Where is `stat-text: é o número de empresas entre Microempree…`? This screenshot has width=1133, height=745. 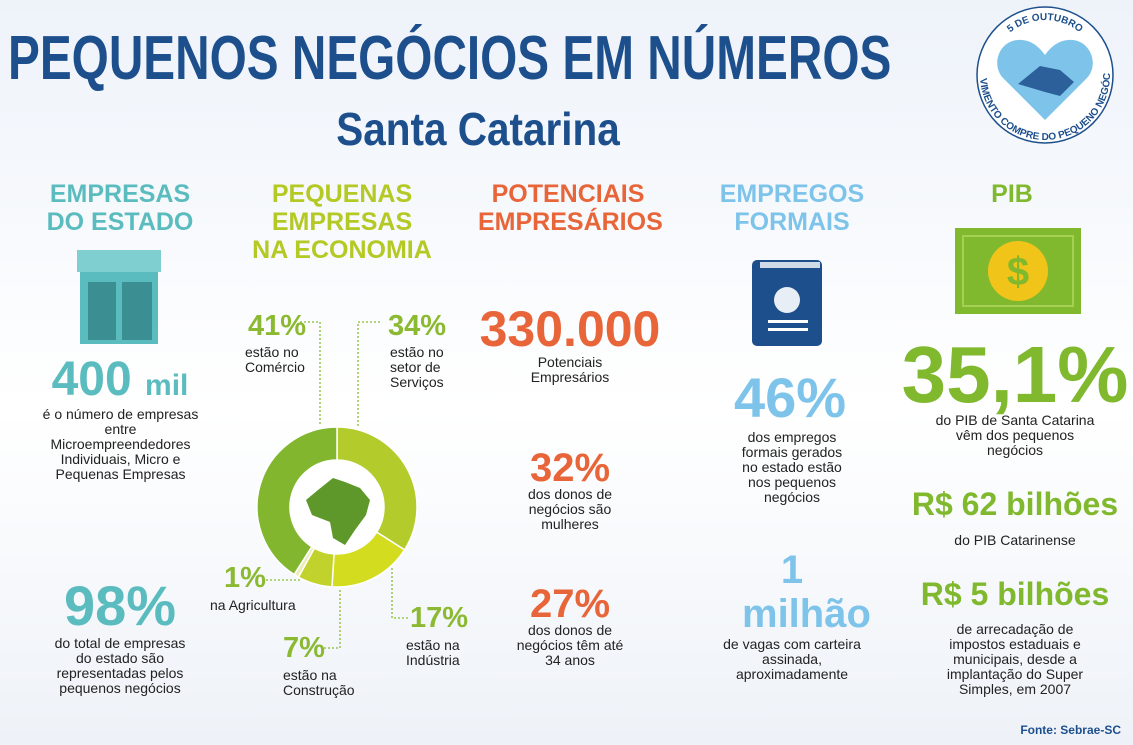 stat-text: é o número de empresas entre Microempree… is located at coordinates (120, 444).